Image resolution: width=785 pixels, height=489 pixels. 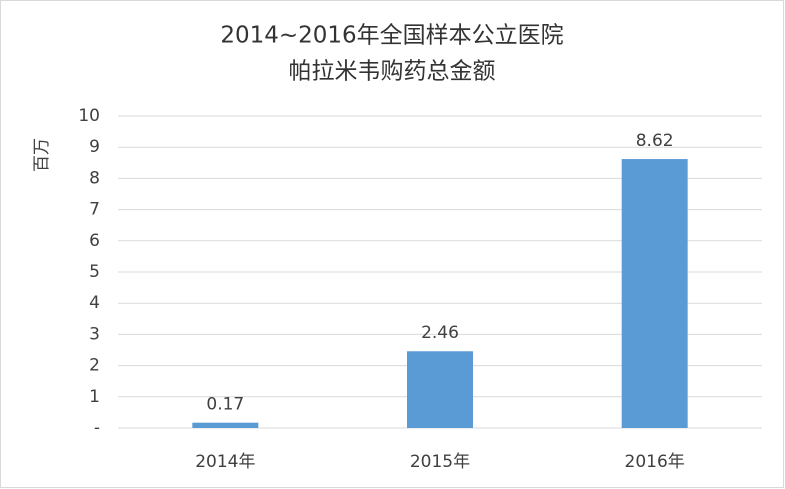 What do you see at coordinates (94, 397) in the screenshot?
I see `y-tick-label: 1` at bounding box center [94, 397].